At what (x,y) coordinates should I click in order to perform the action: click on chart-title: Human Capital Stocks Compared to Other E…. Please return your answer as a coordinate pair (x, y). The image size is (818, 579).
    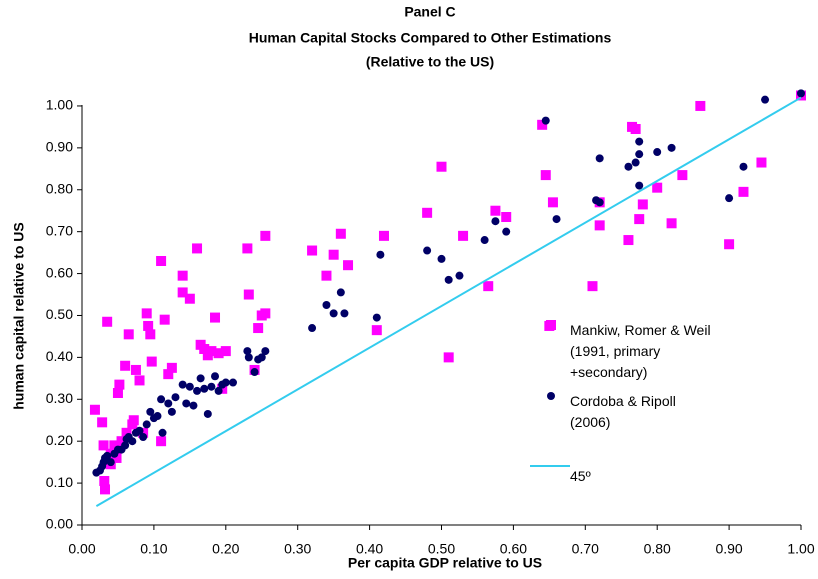
    Looking at the image, I should click on (430, 38).